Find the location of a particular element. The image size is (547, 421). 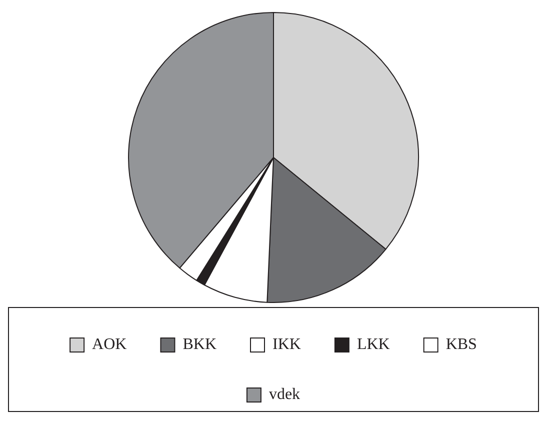

legend-label: AOK is located at coordinates (110, 345).